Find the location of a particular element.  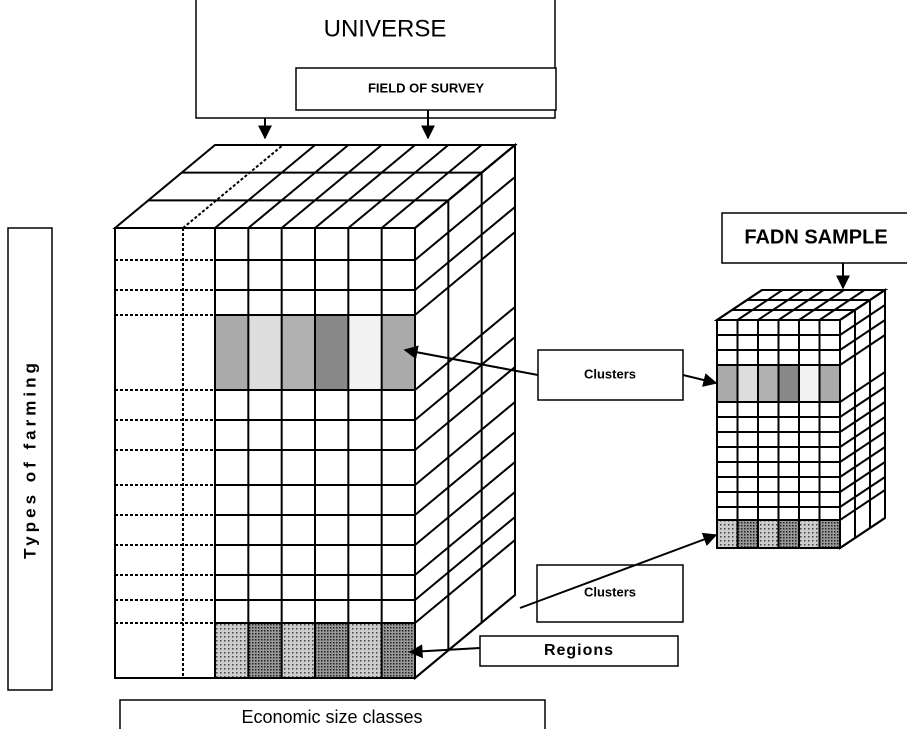

cube-top is located at coordinates (315, 186).